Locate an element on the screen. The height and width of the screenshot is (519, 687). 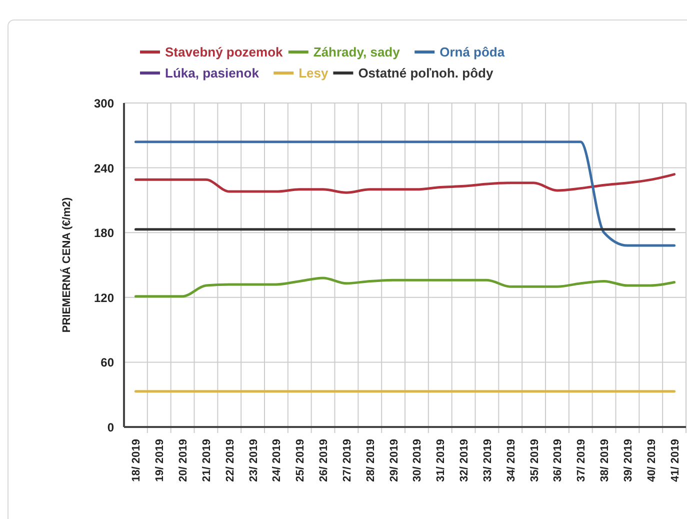
legend-label: Záhrady, sady is located at coordinates (357, 52).